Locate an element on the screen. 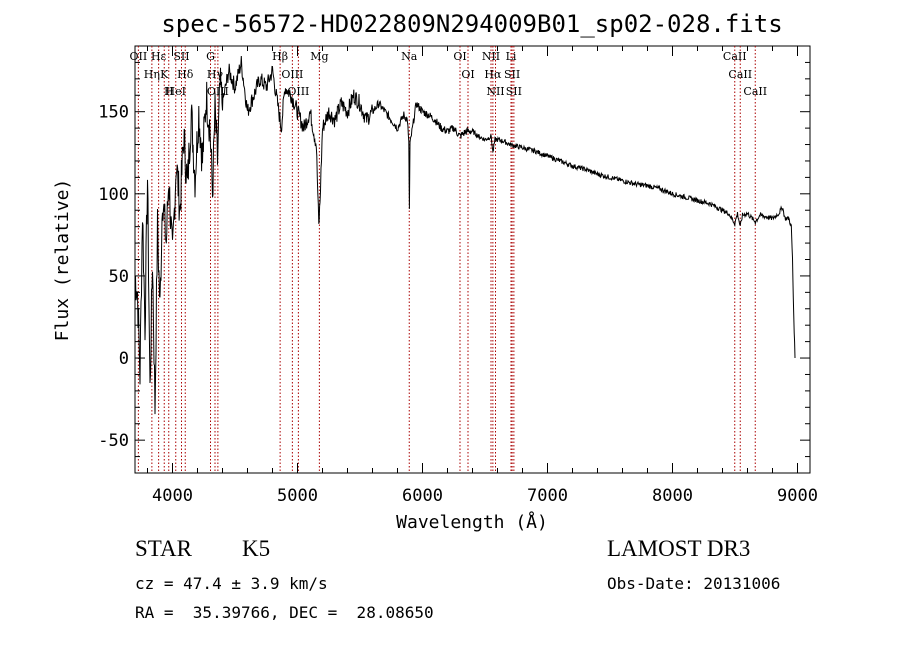  line-label-26: CaII is located at coordinates (755, 91).